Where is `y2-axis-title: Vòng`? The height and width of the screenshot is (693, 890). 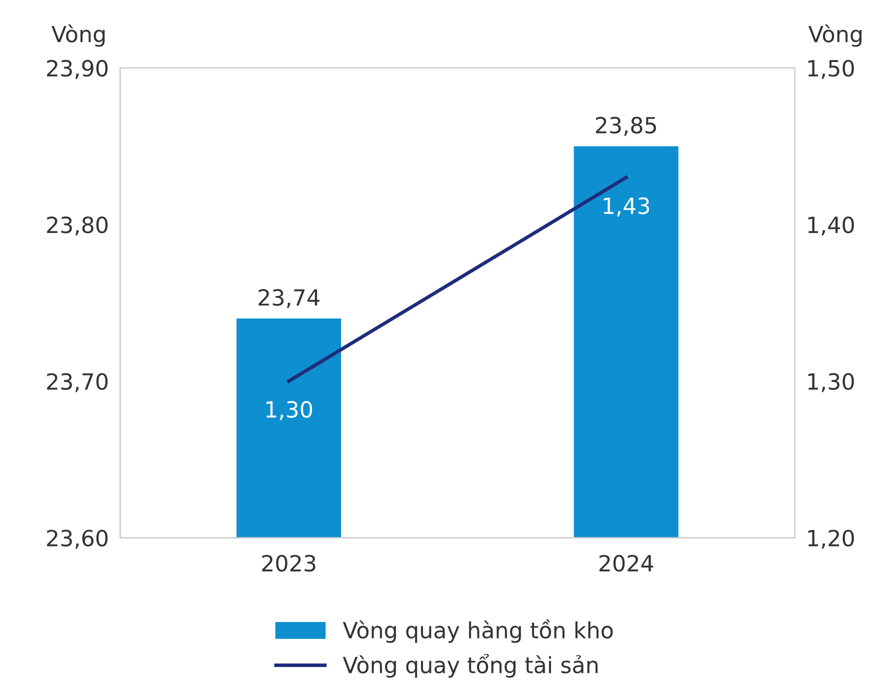
y2-axis-title: Vòng is located at coordinates (835, 35).